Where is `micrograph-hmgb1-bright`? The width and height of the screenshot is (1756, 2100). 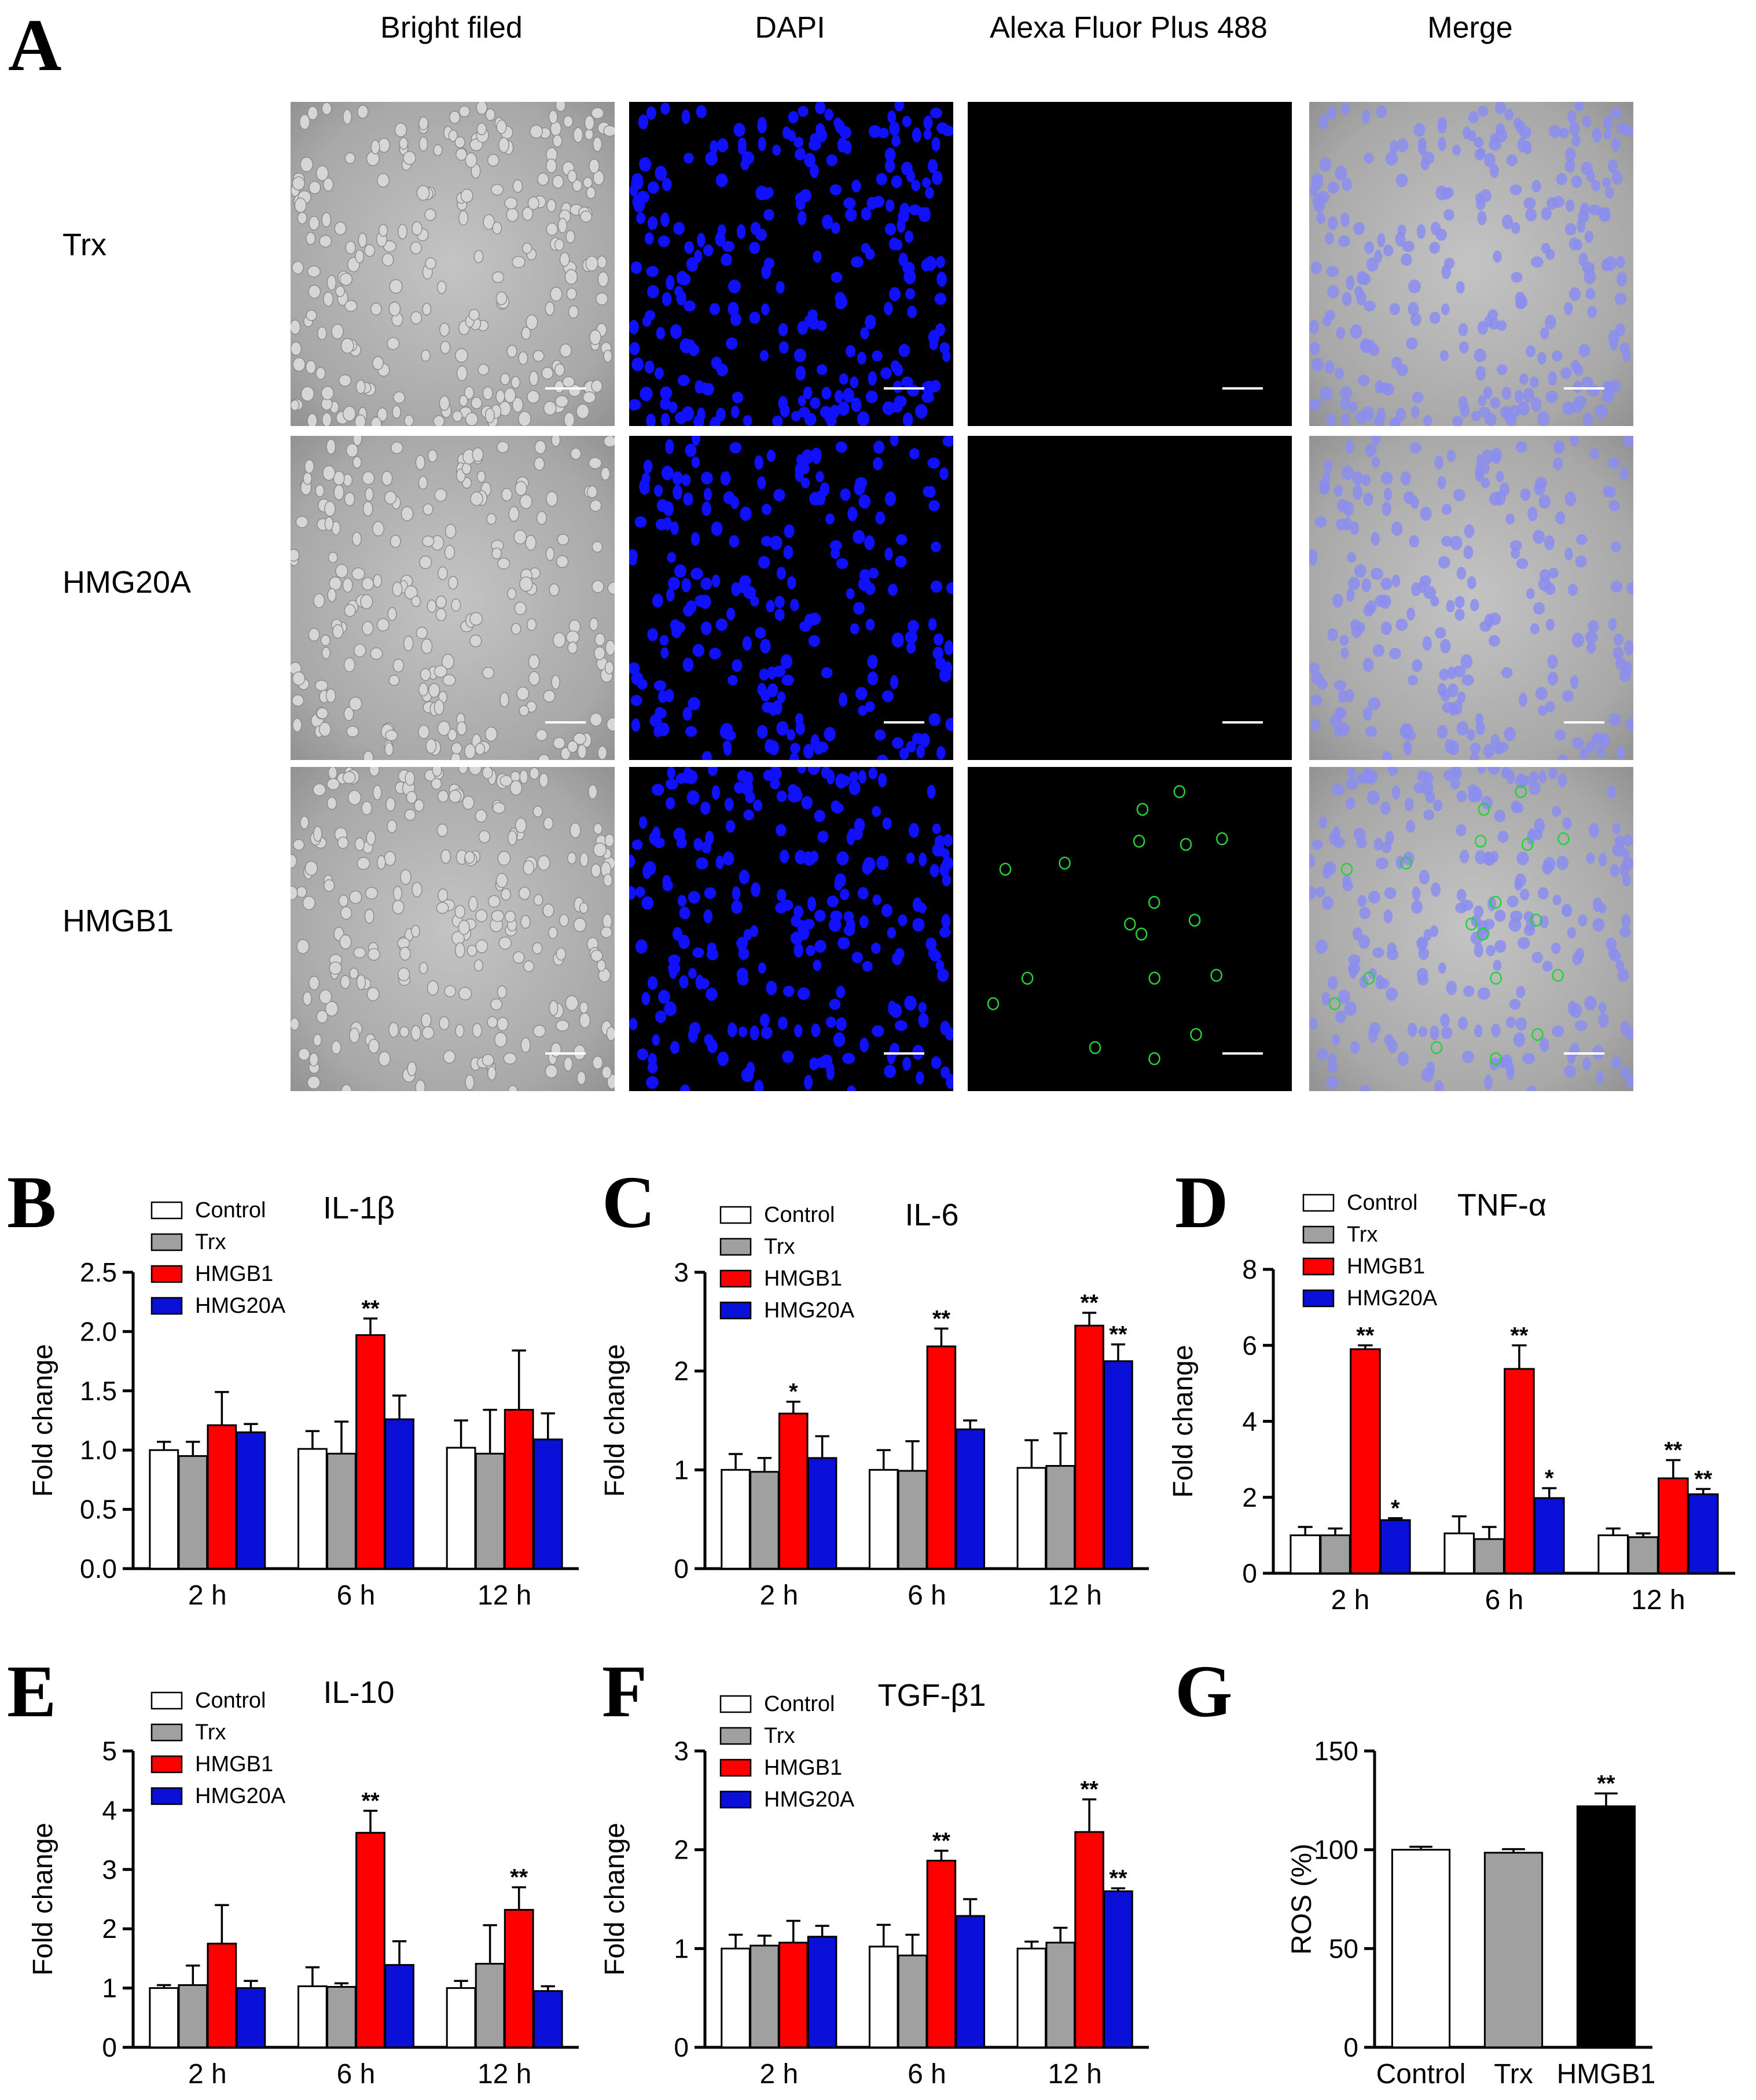 micrograph-hmgb1-bright is located at coordinates (453, 929).